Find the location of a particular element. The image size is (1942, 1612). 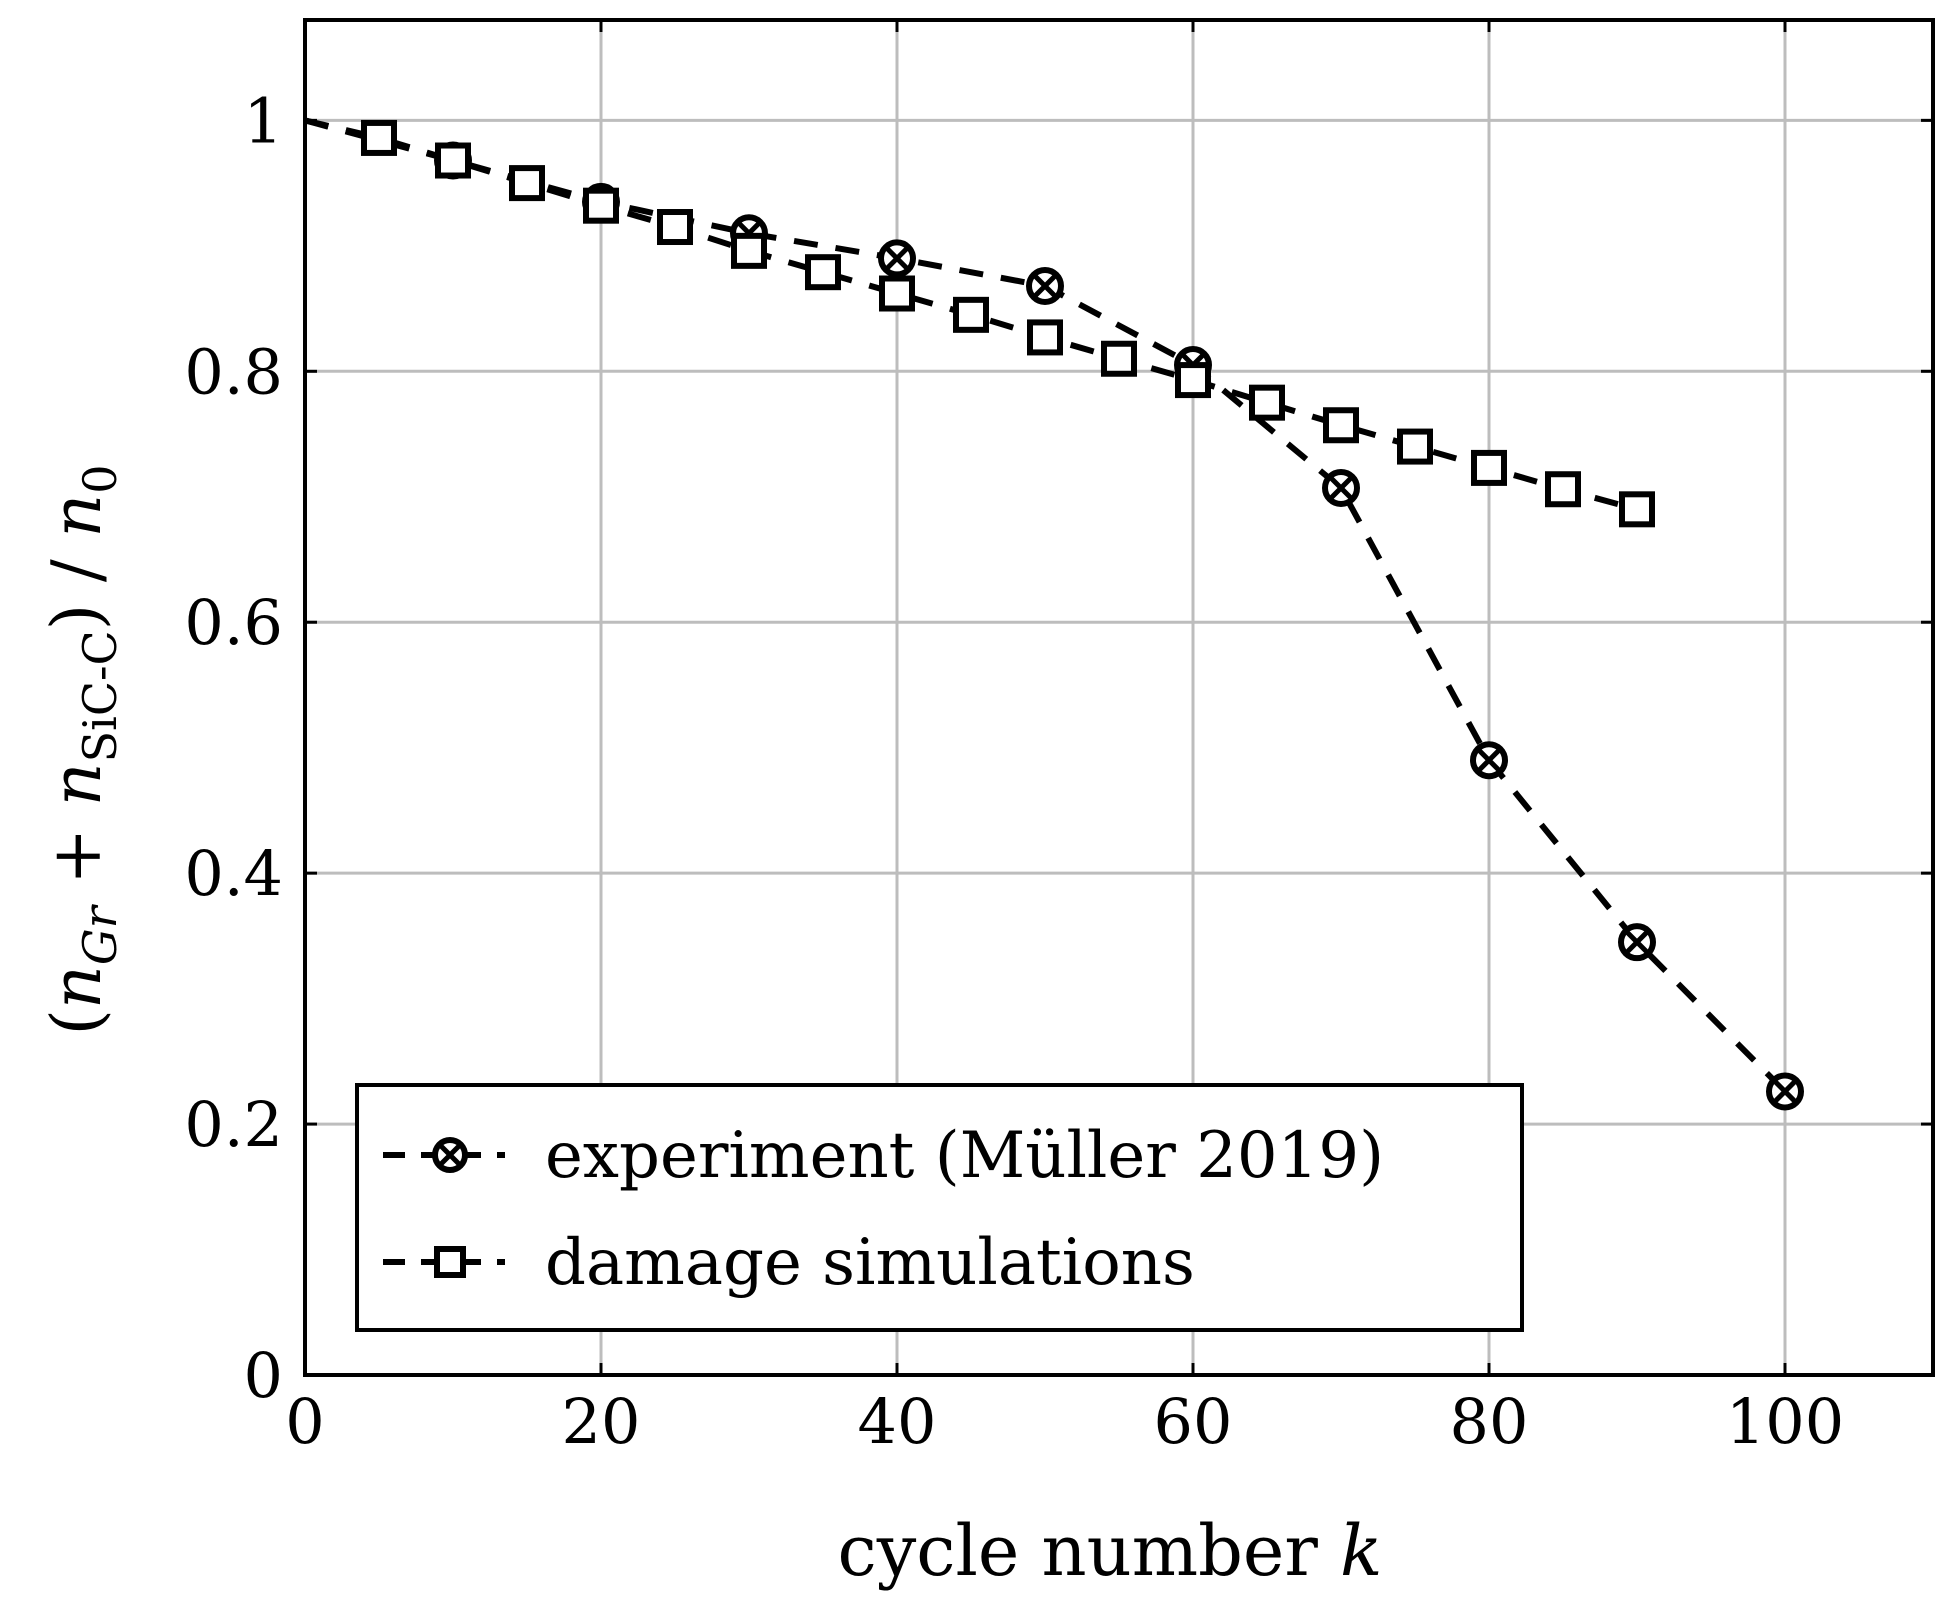

legend-label-experiment: experiment (Müller 2019) is located at coordinates (964, 1156).